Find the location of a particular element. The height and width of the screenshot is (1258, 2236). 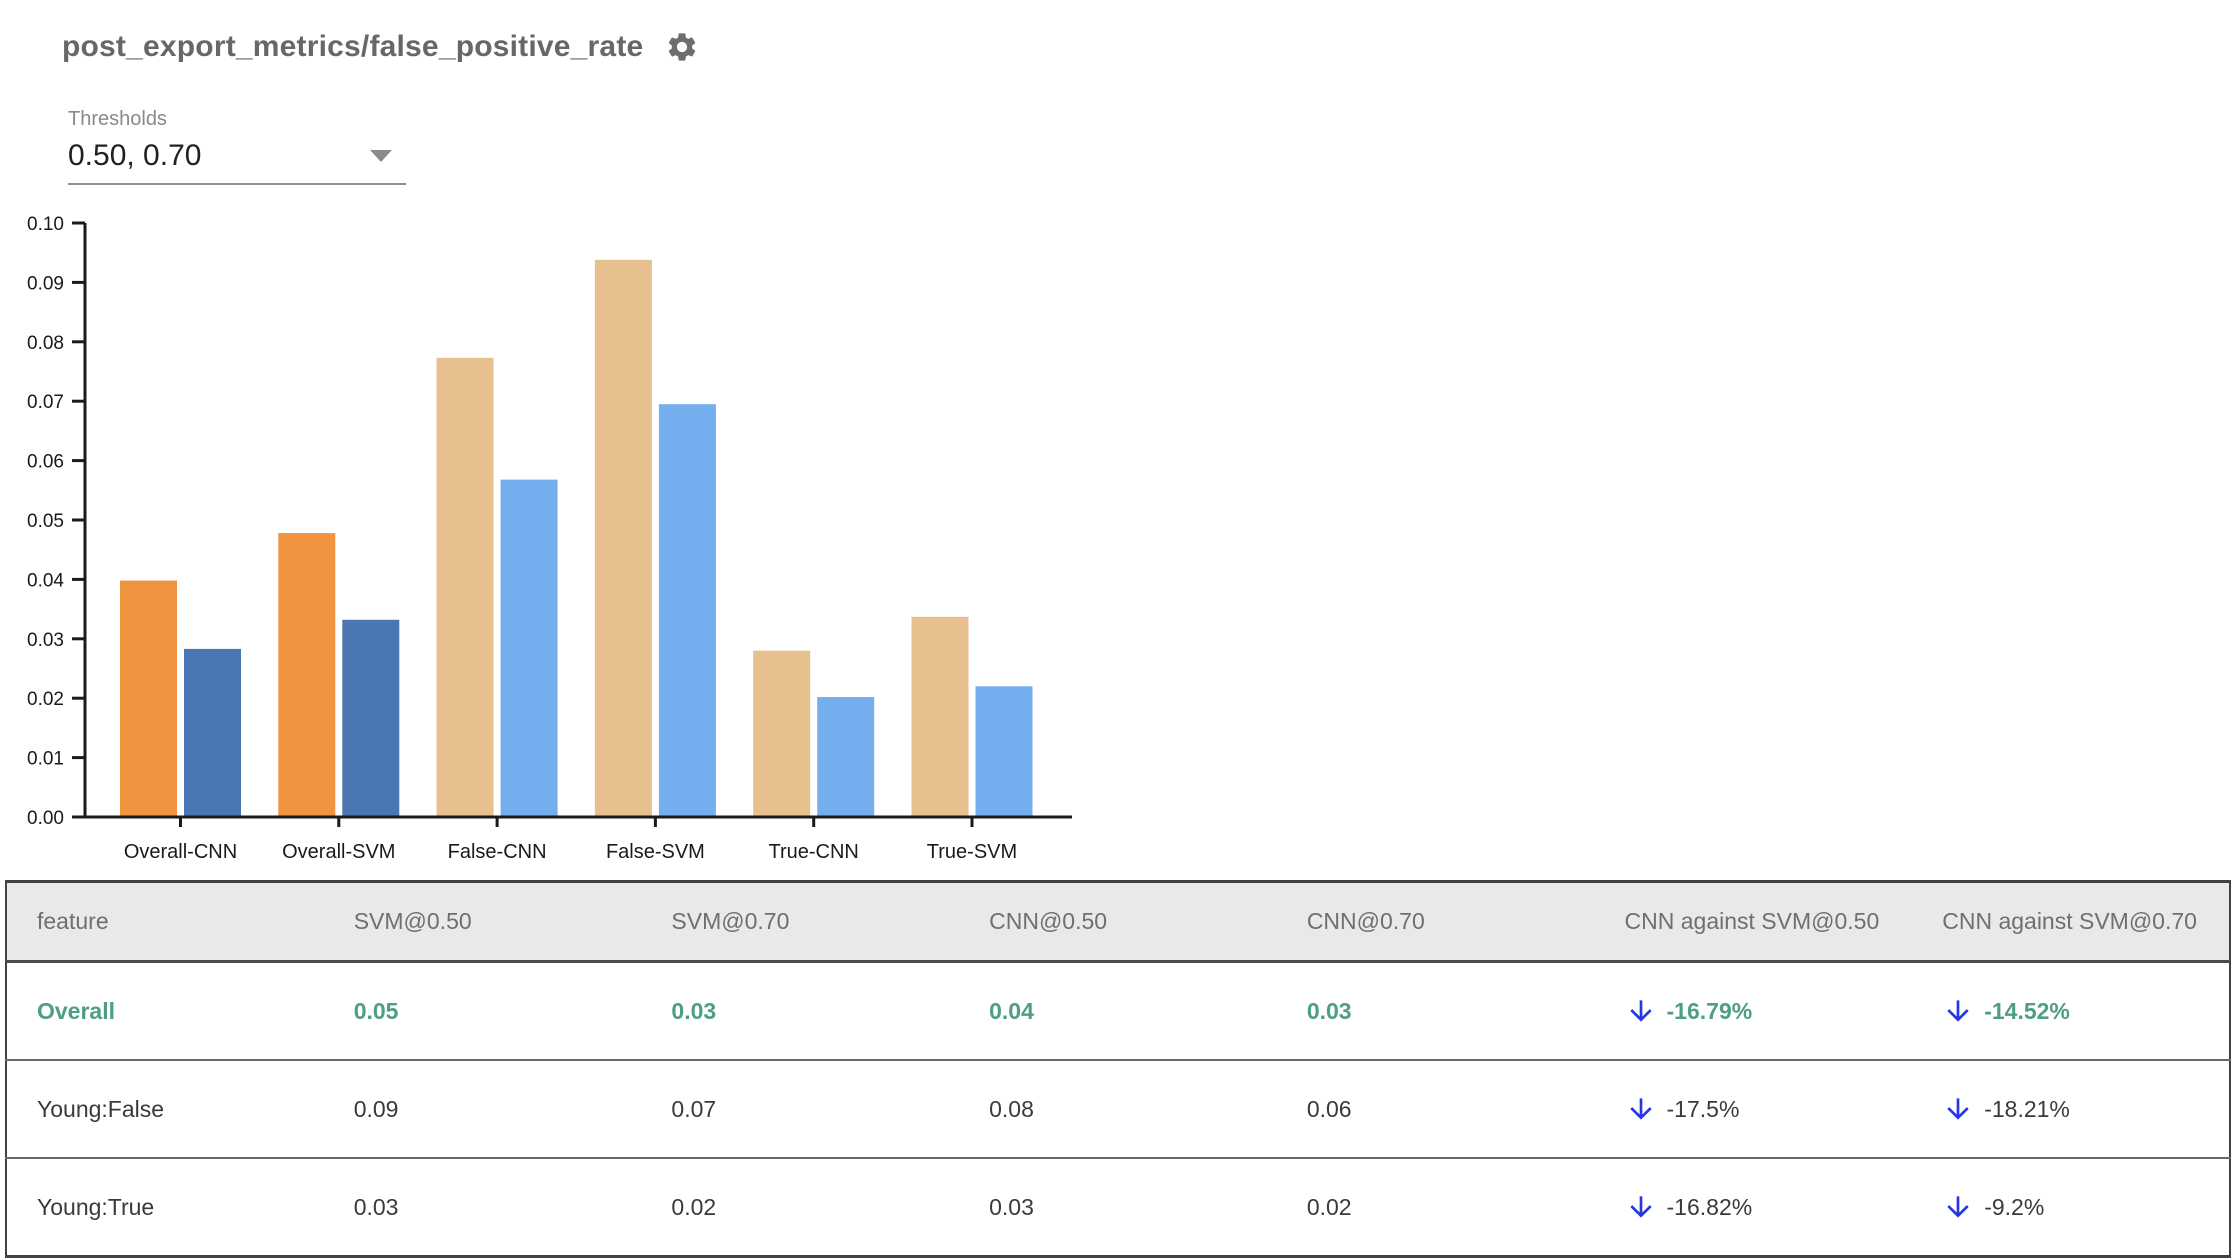

comparison-cell: -9.2% is located at coordinates (2071, 1207).